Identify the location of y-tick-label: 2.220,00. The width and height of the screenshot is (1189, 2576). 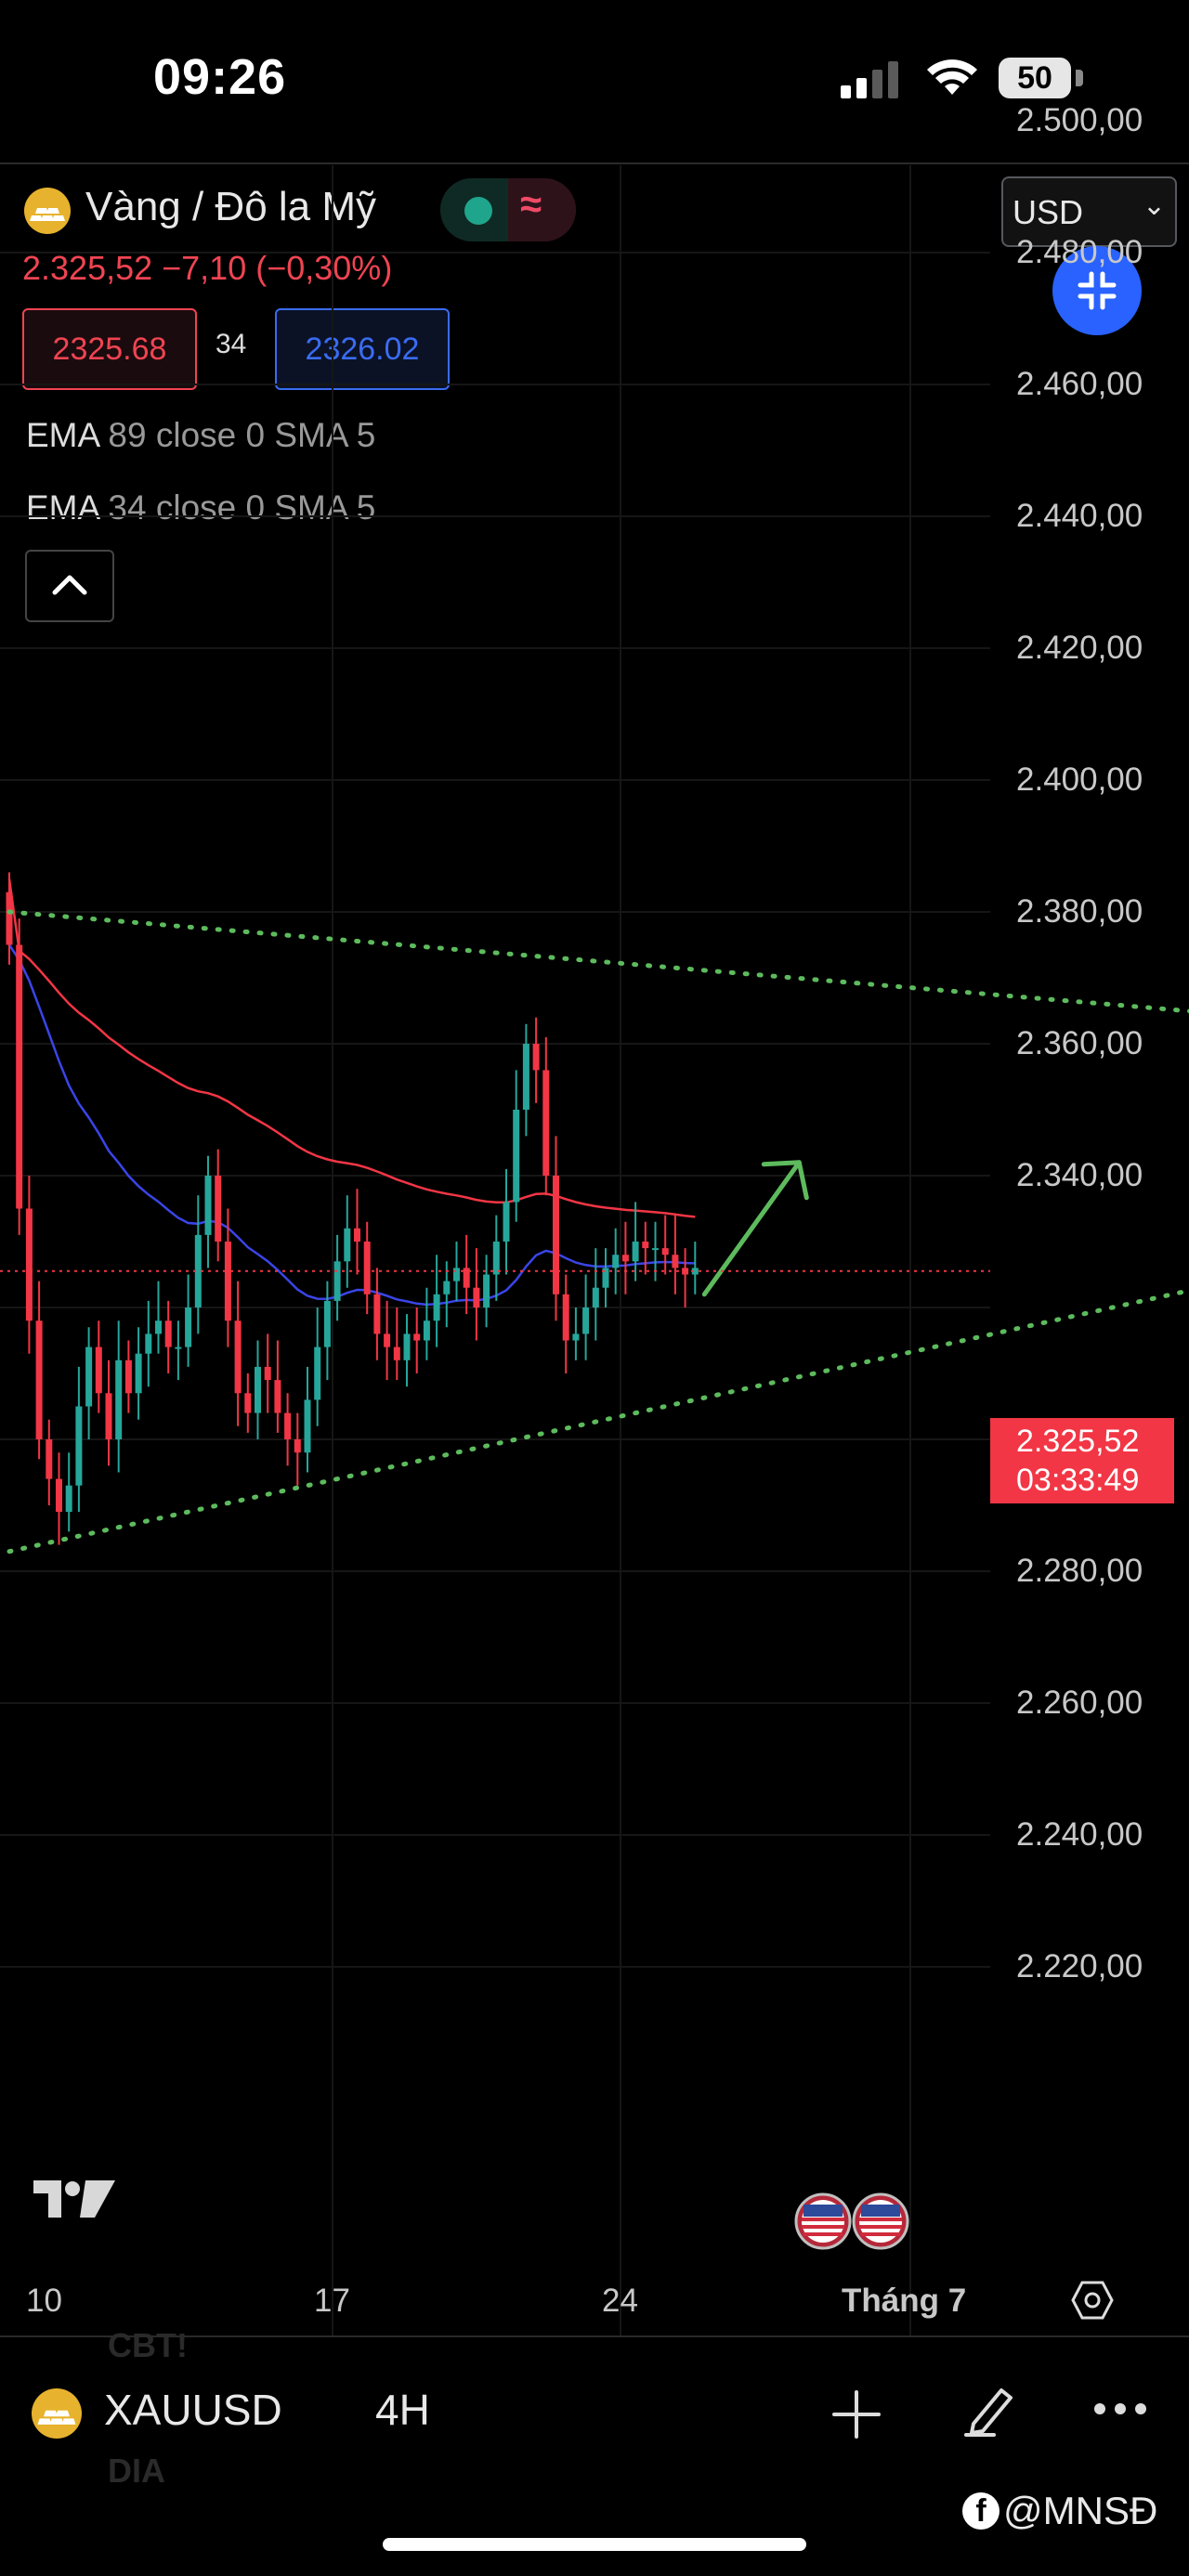
(1079, 1966).